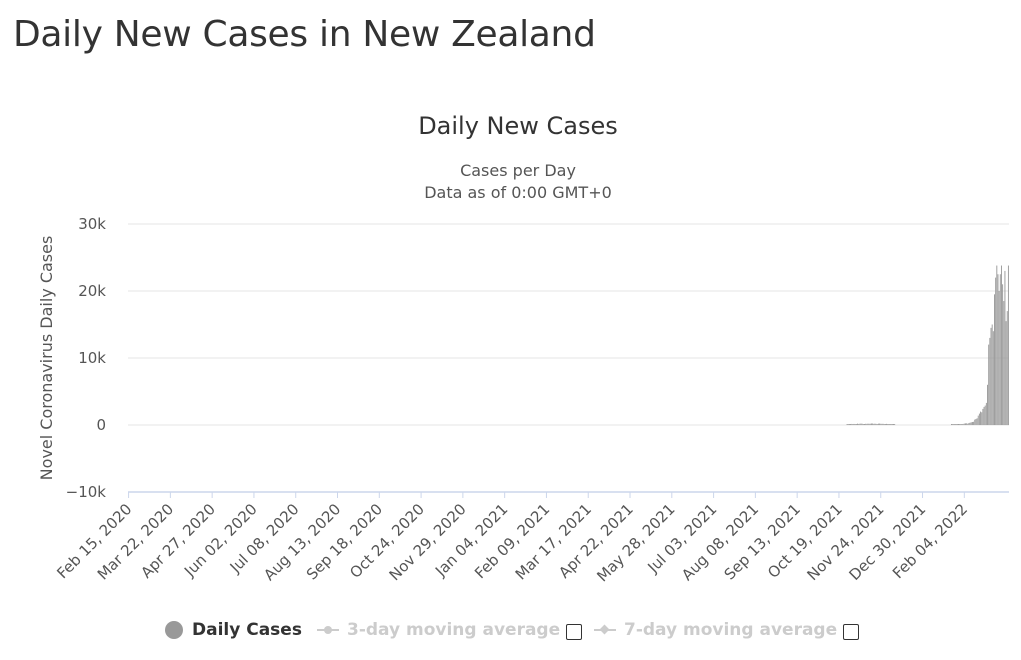  What do you see at coordinates (328, 630) in the screenshot?
I see `line-circle-marker-icon` at bounding box center [328, 630].